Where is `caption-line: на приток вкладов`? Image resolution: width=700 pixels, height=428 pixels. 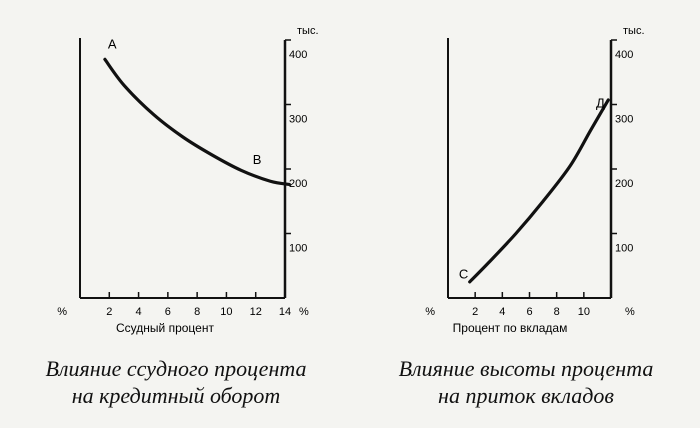 caption-line: на приток вкладов is located at coordinates (526, 395).